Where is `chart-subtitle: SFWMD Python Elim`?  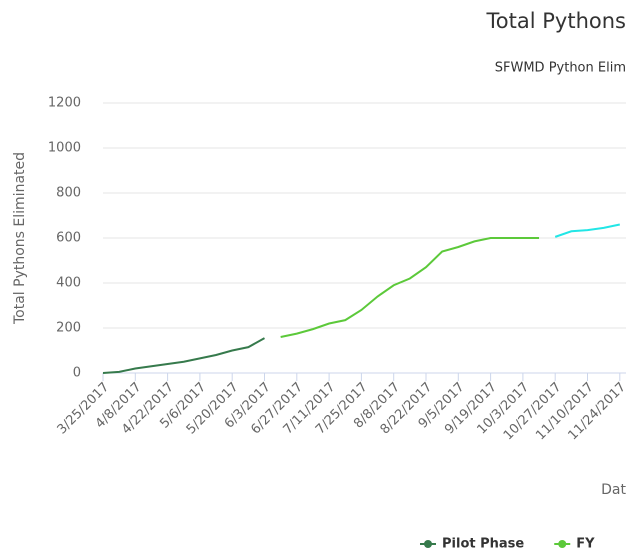 chart-subtitle: SFWMD Python Elim is located at coordinates (560, 68).